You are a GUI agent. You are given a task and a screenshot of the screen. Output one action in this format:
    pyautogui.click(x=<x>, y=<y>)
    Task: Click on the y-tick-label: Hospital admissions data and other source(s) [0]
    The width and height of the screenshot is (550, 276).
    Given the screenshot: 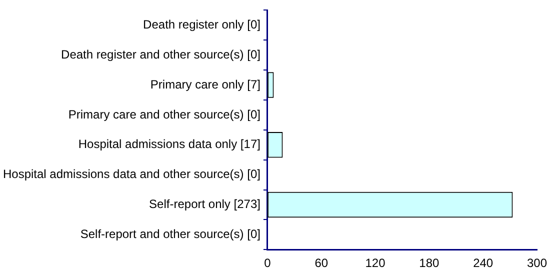 What is the action you would take?
    pyautogui.click(x=131, y=174)
    